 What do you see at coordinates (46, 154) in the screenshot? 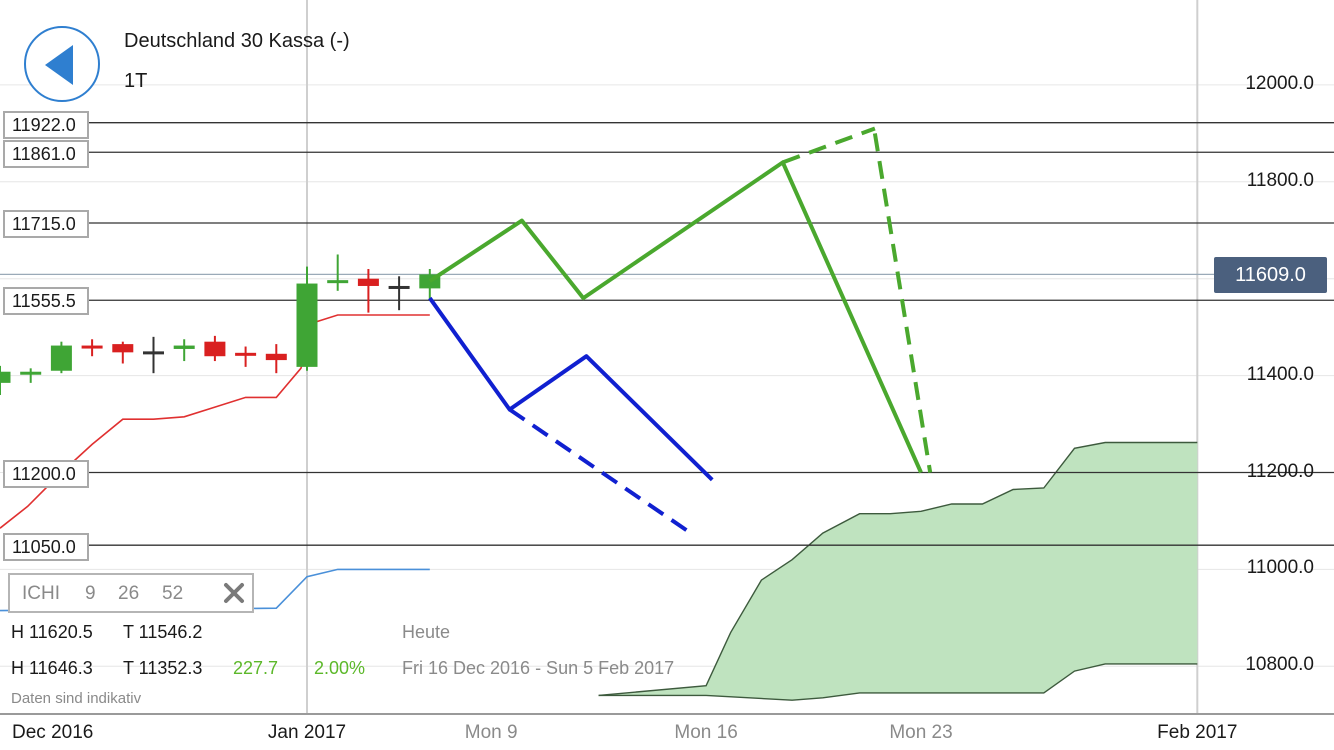
I see `level-label: 11861.0` at bounding box center [46, 154].